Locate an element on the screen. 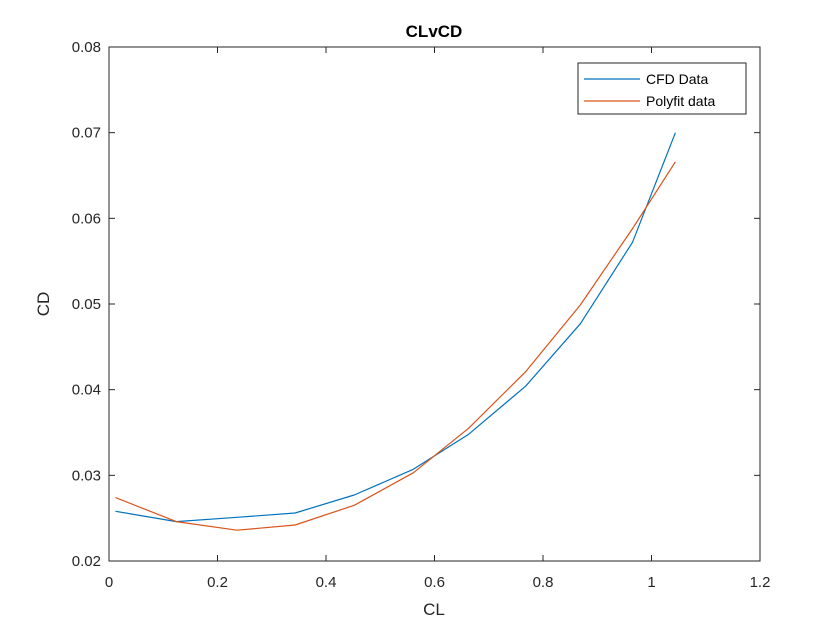 This screenshot has height=630, width=840. x-tick-label: 0.6 is located at coordinates (434, 582).